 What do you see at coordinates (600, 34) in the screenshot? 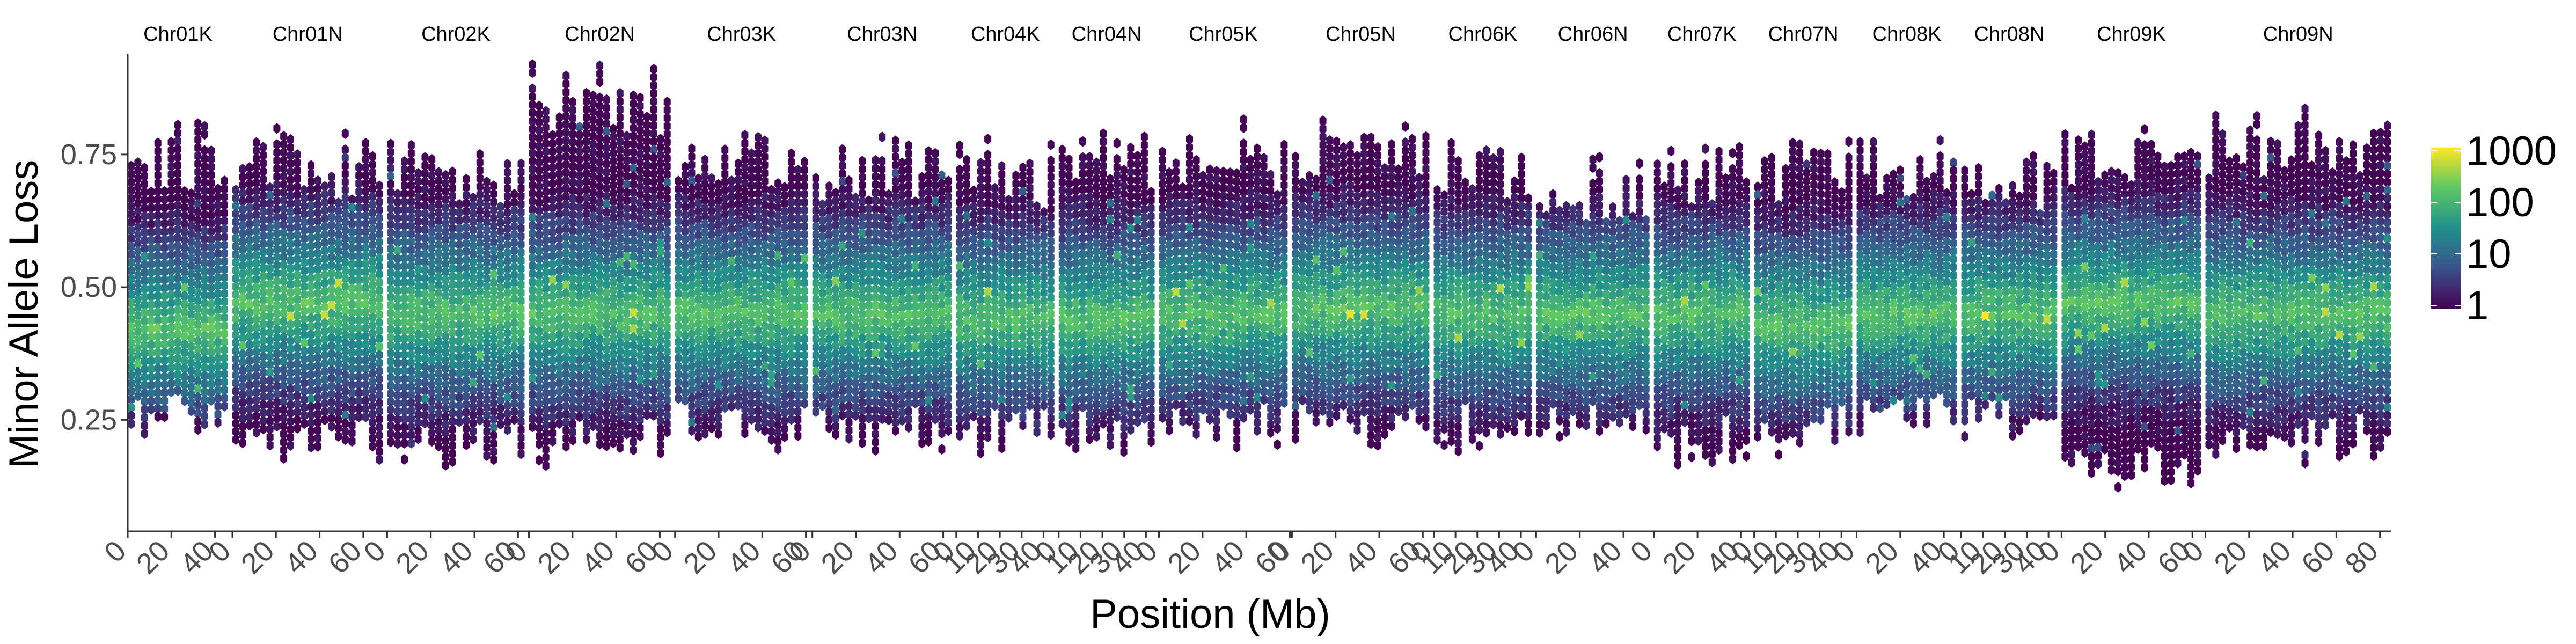
I see `facet-label-chr02n: Chr02N` at bounding box center [600, 34].